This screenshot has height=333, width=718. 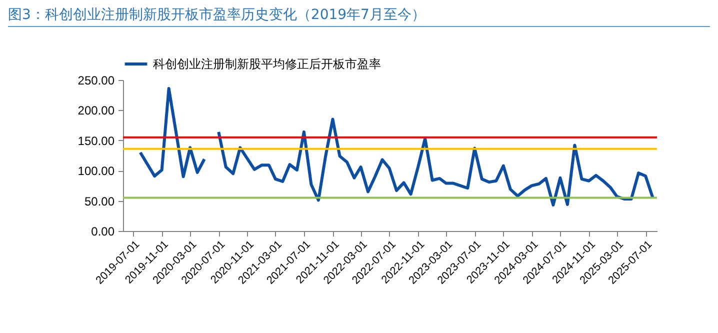 What do you see at coordinates (267, 64) in the screenshot?
I see `legend-label: 科创创业注册制新股平均修正后开板市盈率` at bounding box center [267, 64].